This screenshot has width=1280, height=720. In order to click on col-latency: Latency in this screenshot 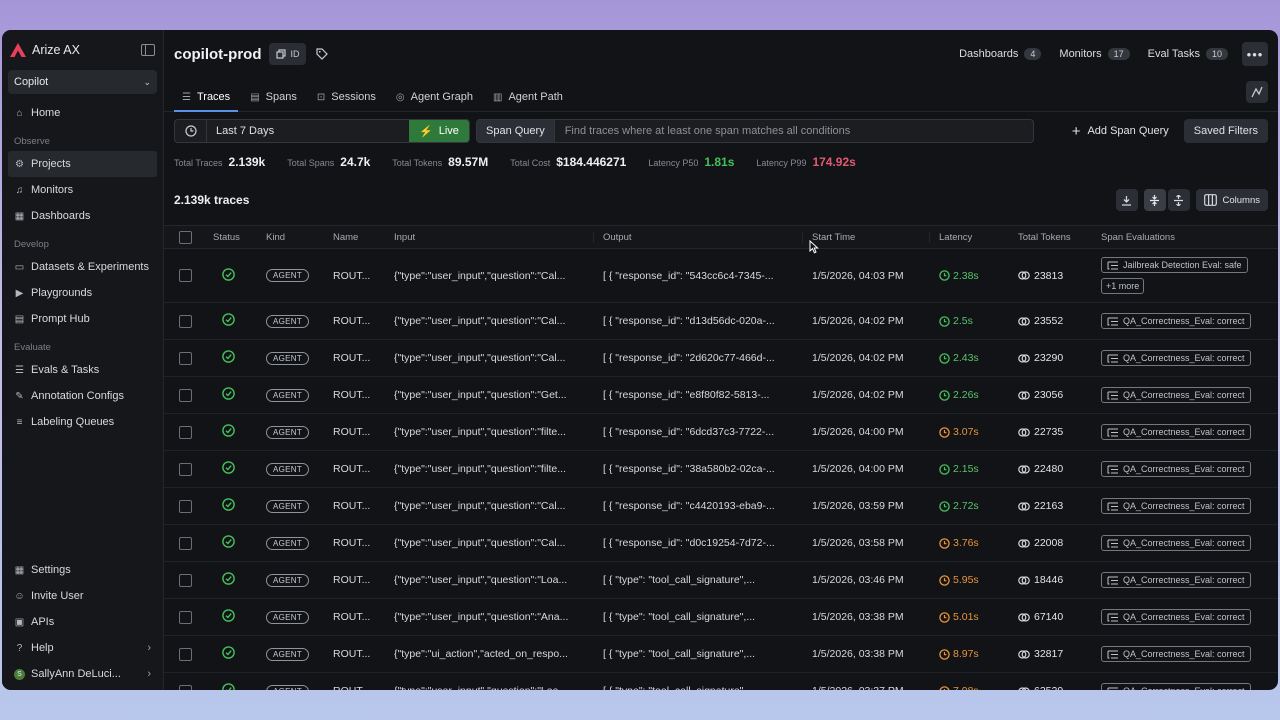, I will do `click(956, 237)`.